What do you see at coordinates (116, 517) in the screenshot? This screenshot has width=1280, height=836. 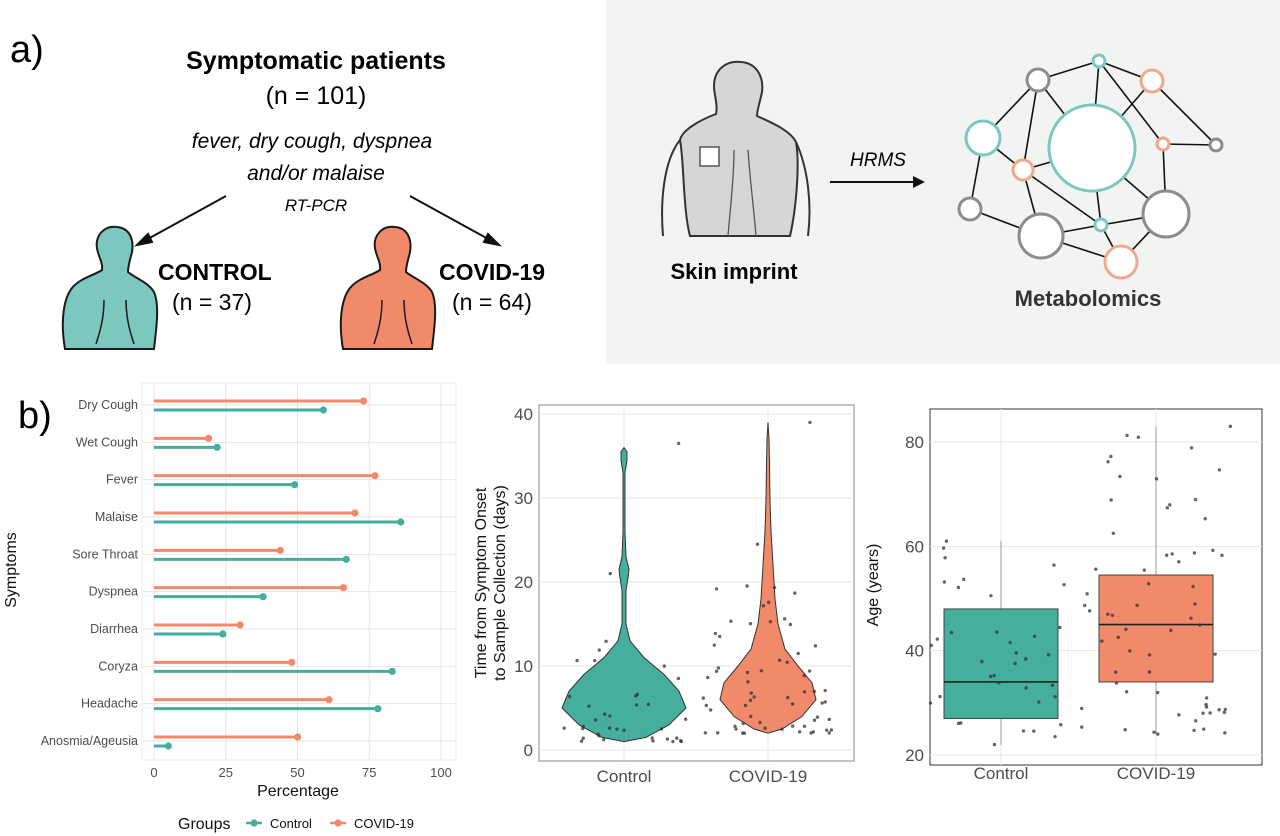 I see `y-tick-label: Malaise` at bounding box center [116, 517].